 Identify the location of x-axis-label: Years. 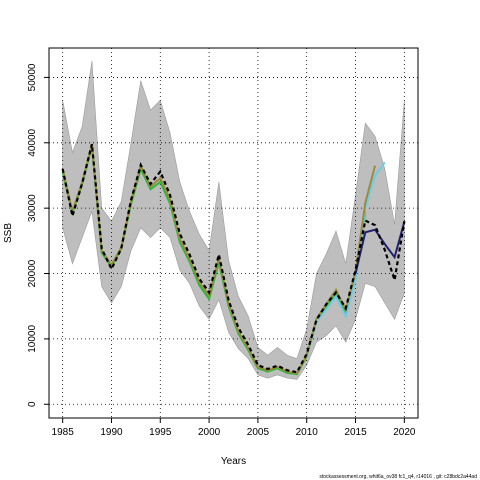
(233, 461).